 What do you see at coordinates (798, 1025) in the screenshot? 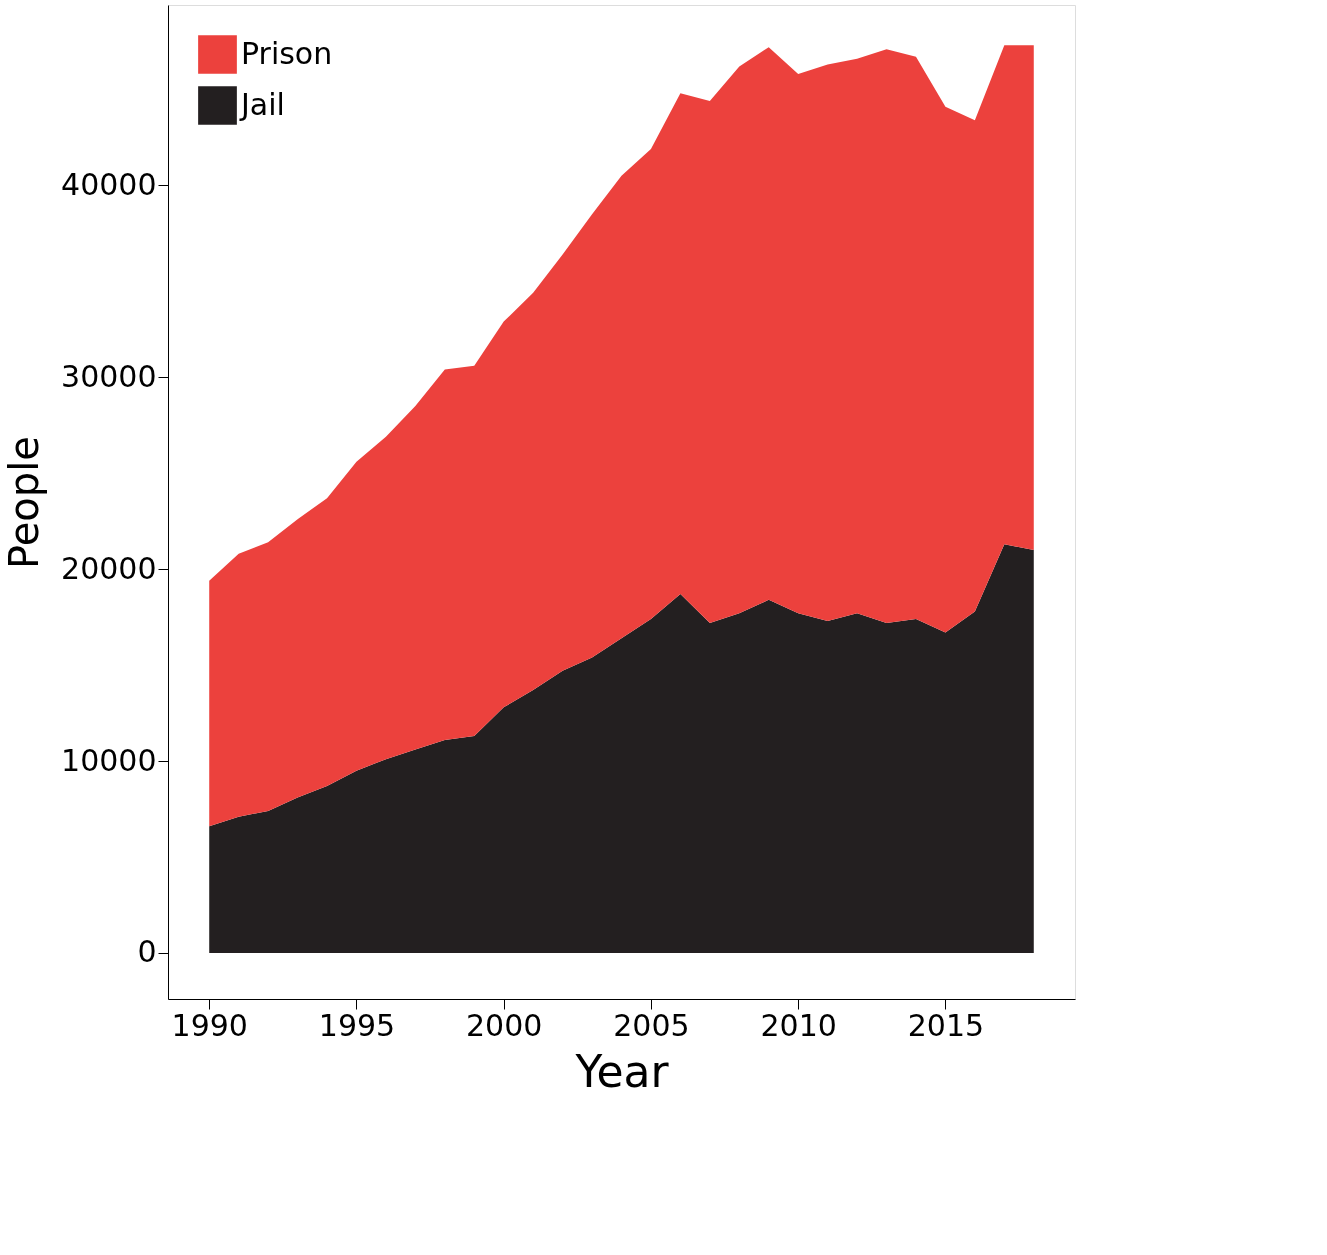
I see `x-tick-label: 2010` at bounding box center [798, 1025].